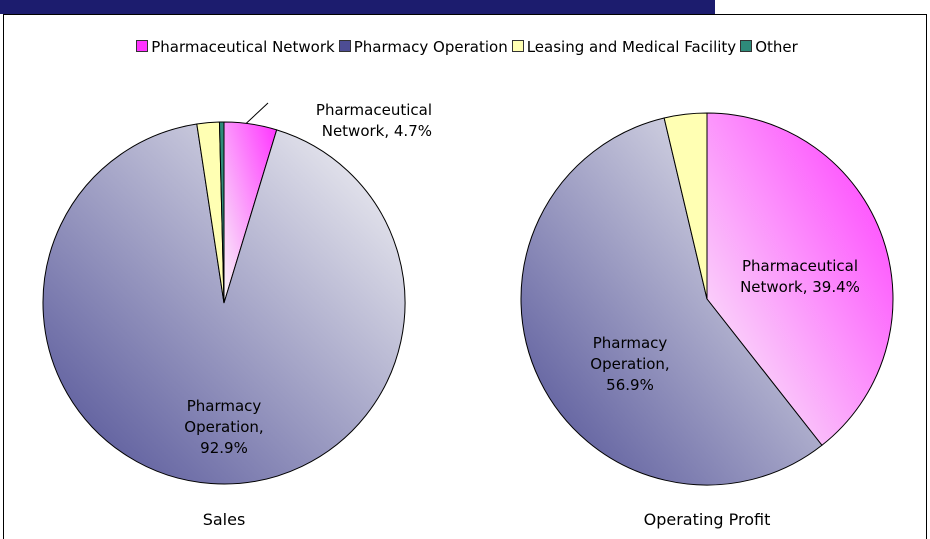 This screenshot has height=539, width=930. Describe the element at coordinates (631, 47) in the screenshot. I see `legend-label: Leasing and Medical Facility` at that location.